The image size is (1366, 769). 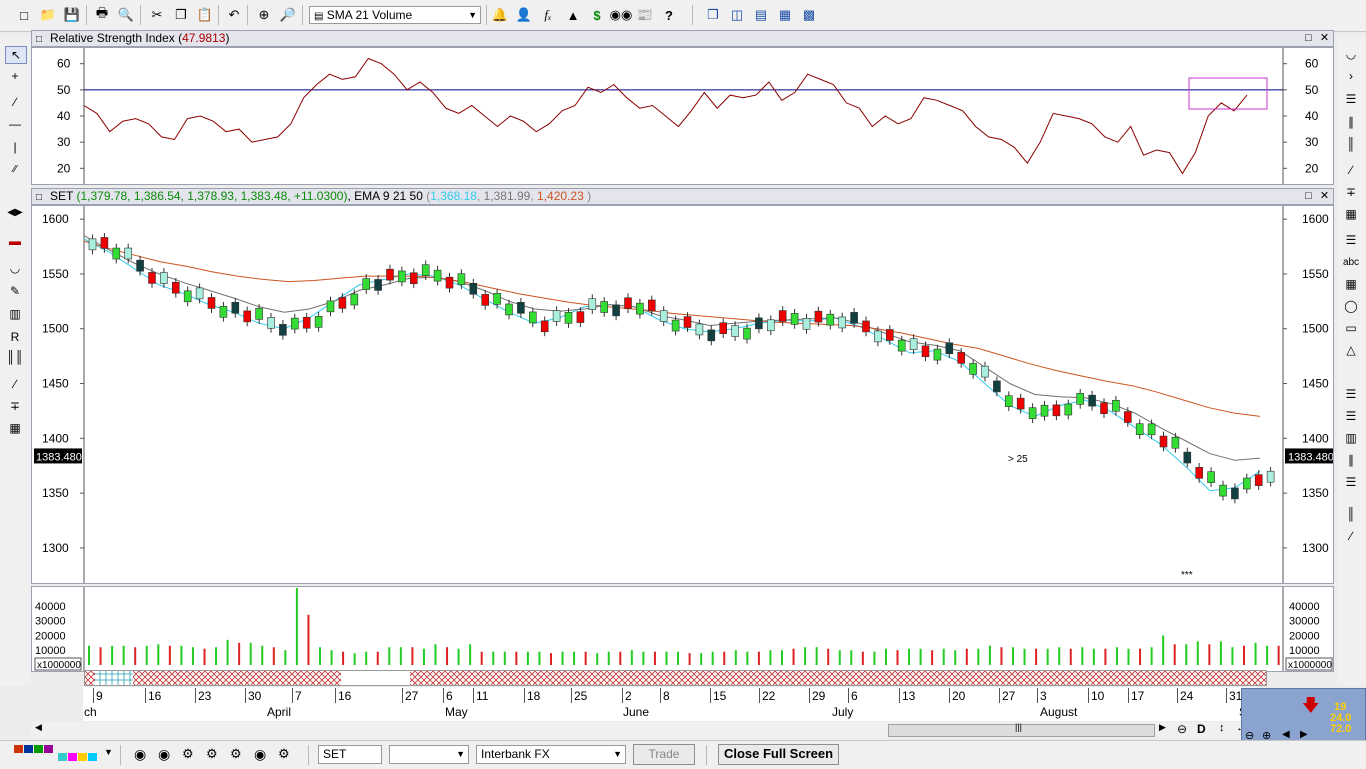 What do you see at coordinates (500, 14) in the screenshot?
I see `bell-icon: 🔔` at bounding box center [500, 14].